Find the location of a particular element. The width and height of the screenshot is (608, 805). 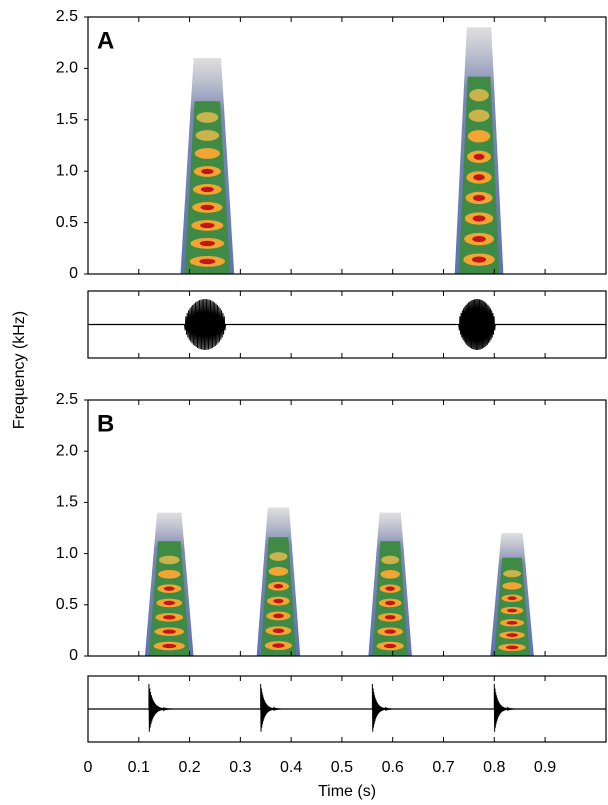

x-tick-label: 0.3 is located at coordinates (240, 767).